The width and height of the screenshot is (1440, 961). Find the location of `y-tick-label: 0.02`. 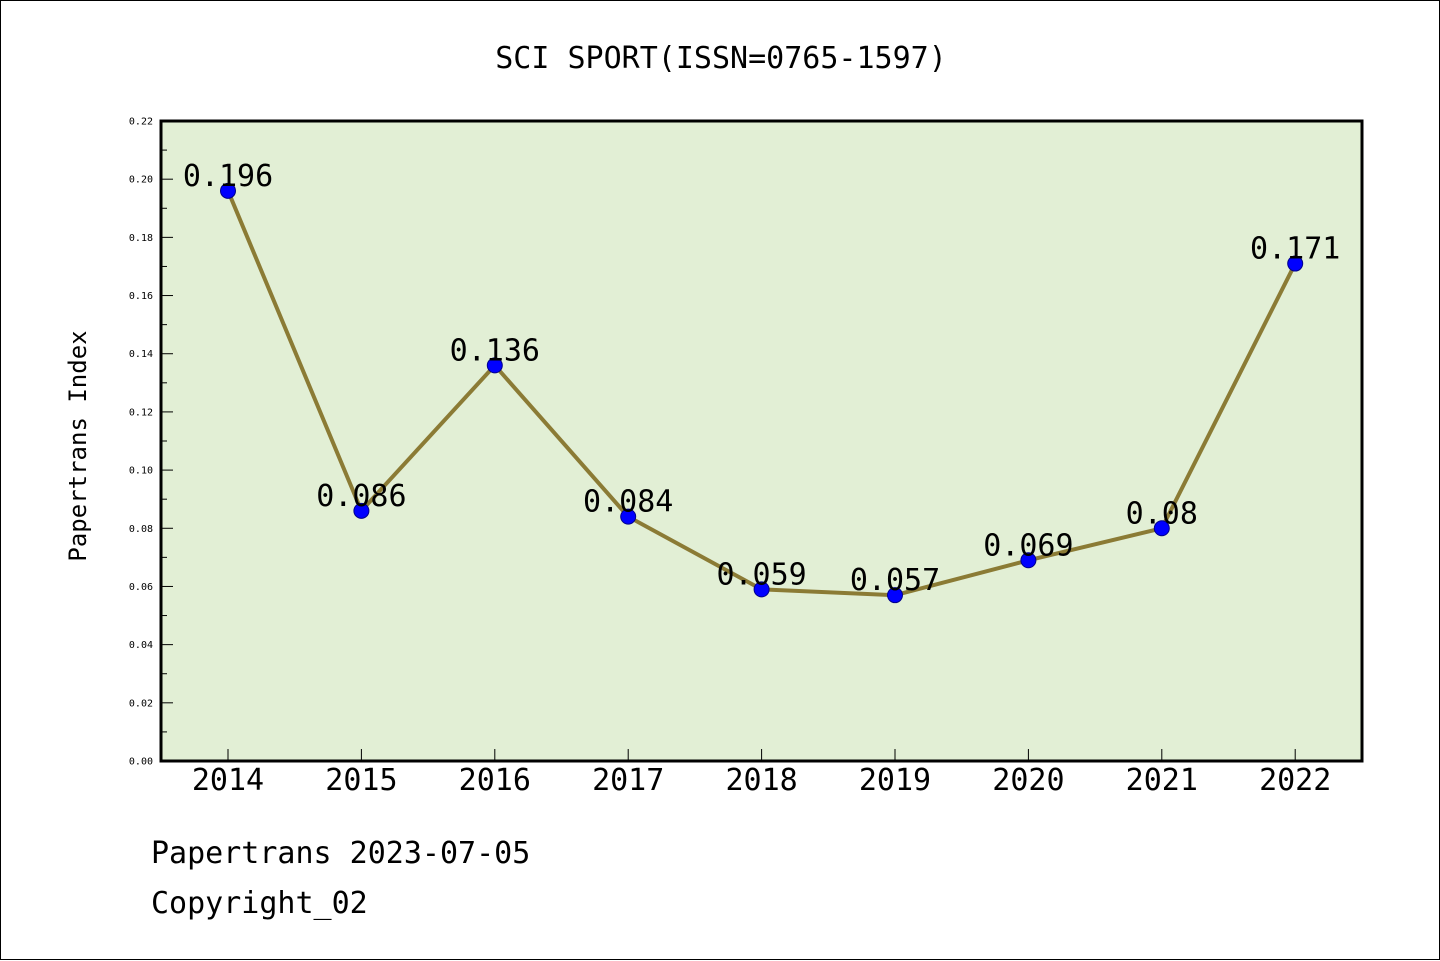

y-tick-label: 0.02 is located at coordinates (141, 703).